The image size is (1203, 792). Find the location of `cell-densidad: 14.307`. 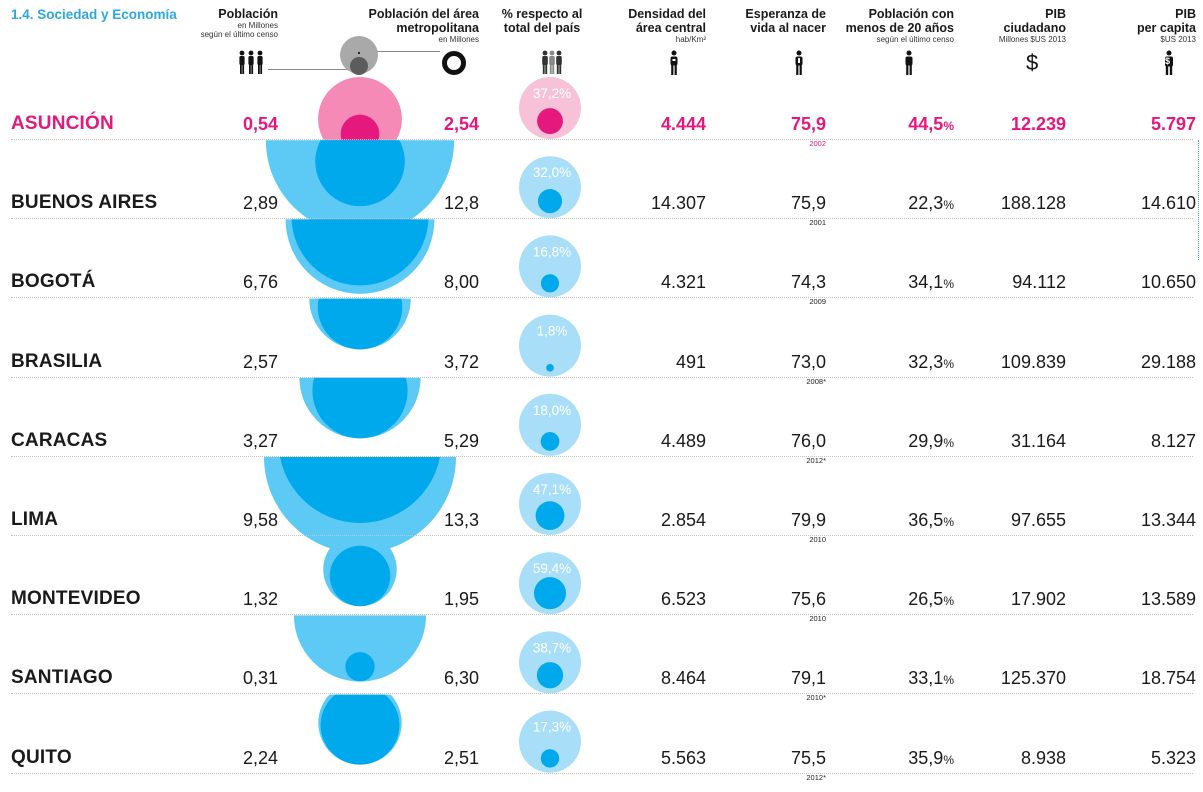

cell-densidad: 14.307 is located at coordinates (678, 203).